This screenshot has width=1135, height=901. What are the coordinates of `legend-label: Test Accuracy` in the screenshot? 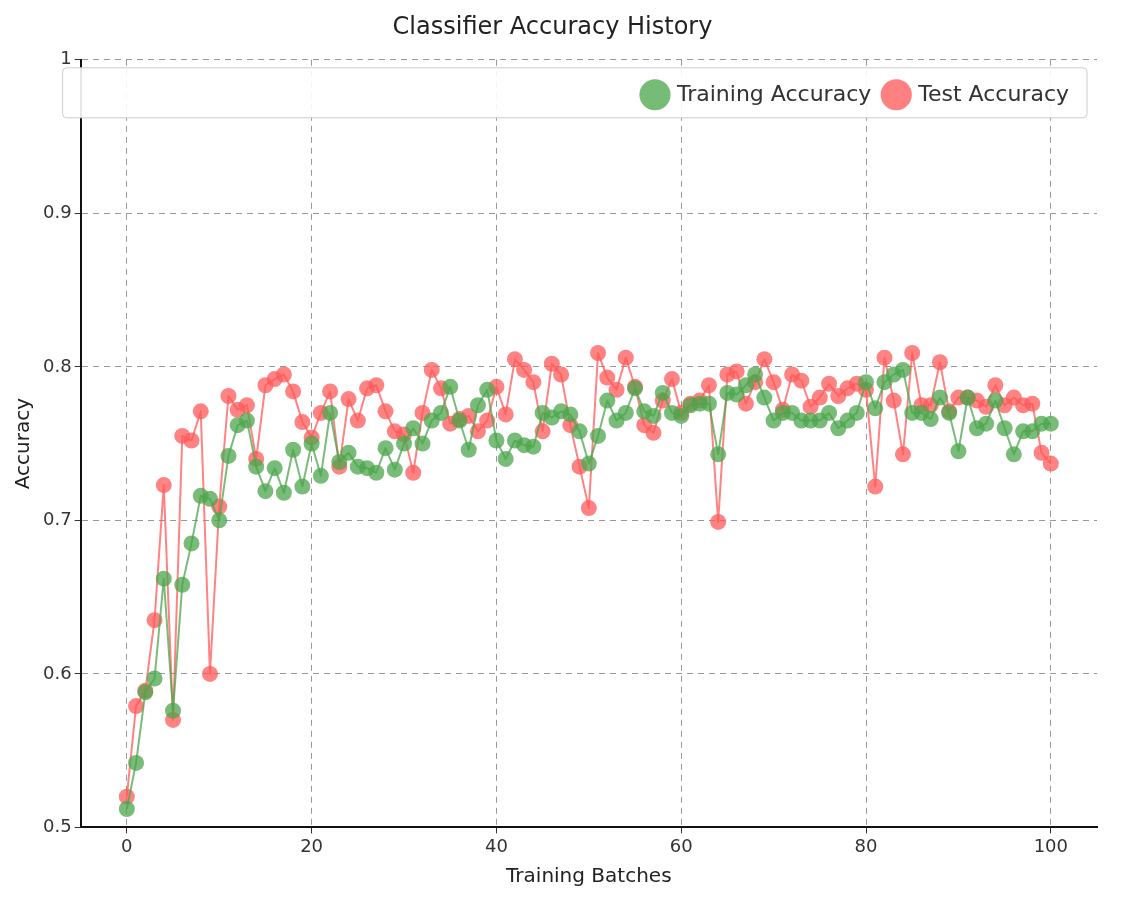 It's located at (993, 93).